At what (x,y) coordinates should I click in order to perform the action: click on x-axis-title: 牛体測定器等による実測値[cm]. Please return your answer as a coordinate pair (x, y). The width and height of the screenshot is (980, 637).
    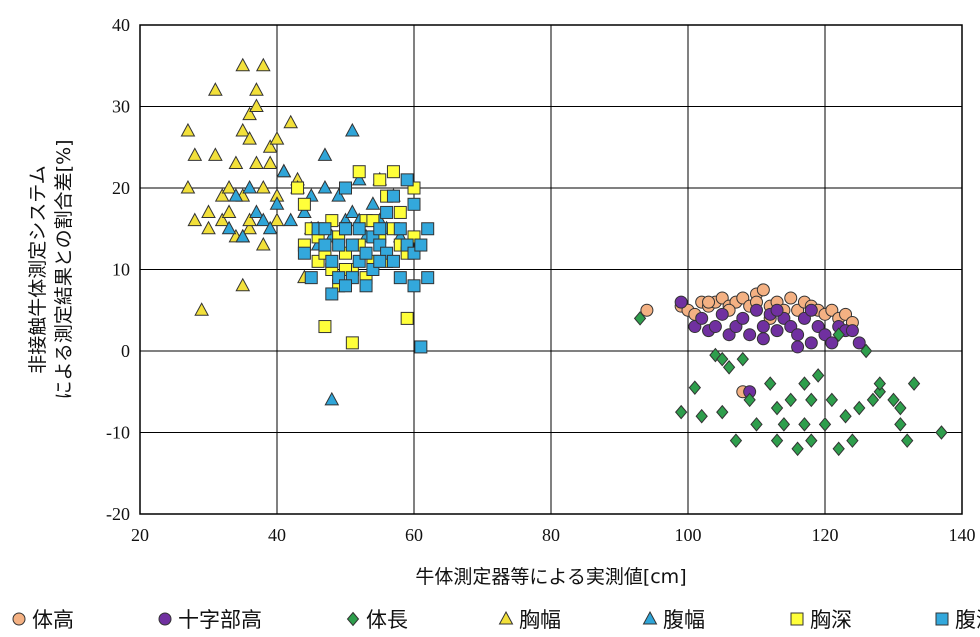
    Looking at the image, I should click on (550, 577).